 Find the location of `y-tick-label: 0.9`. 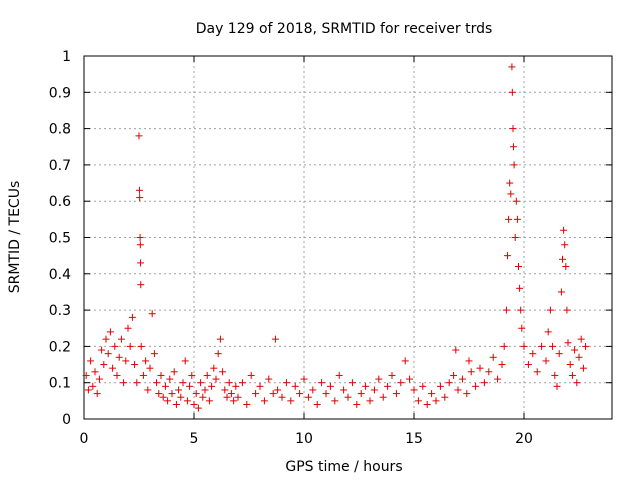

y-tick-label: 0.9 is located at coordinates (60, 93).